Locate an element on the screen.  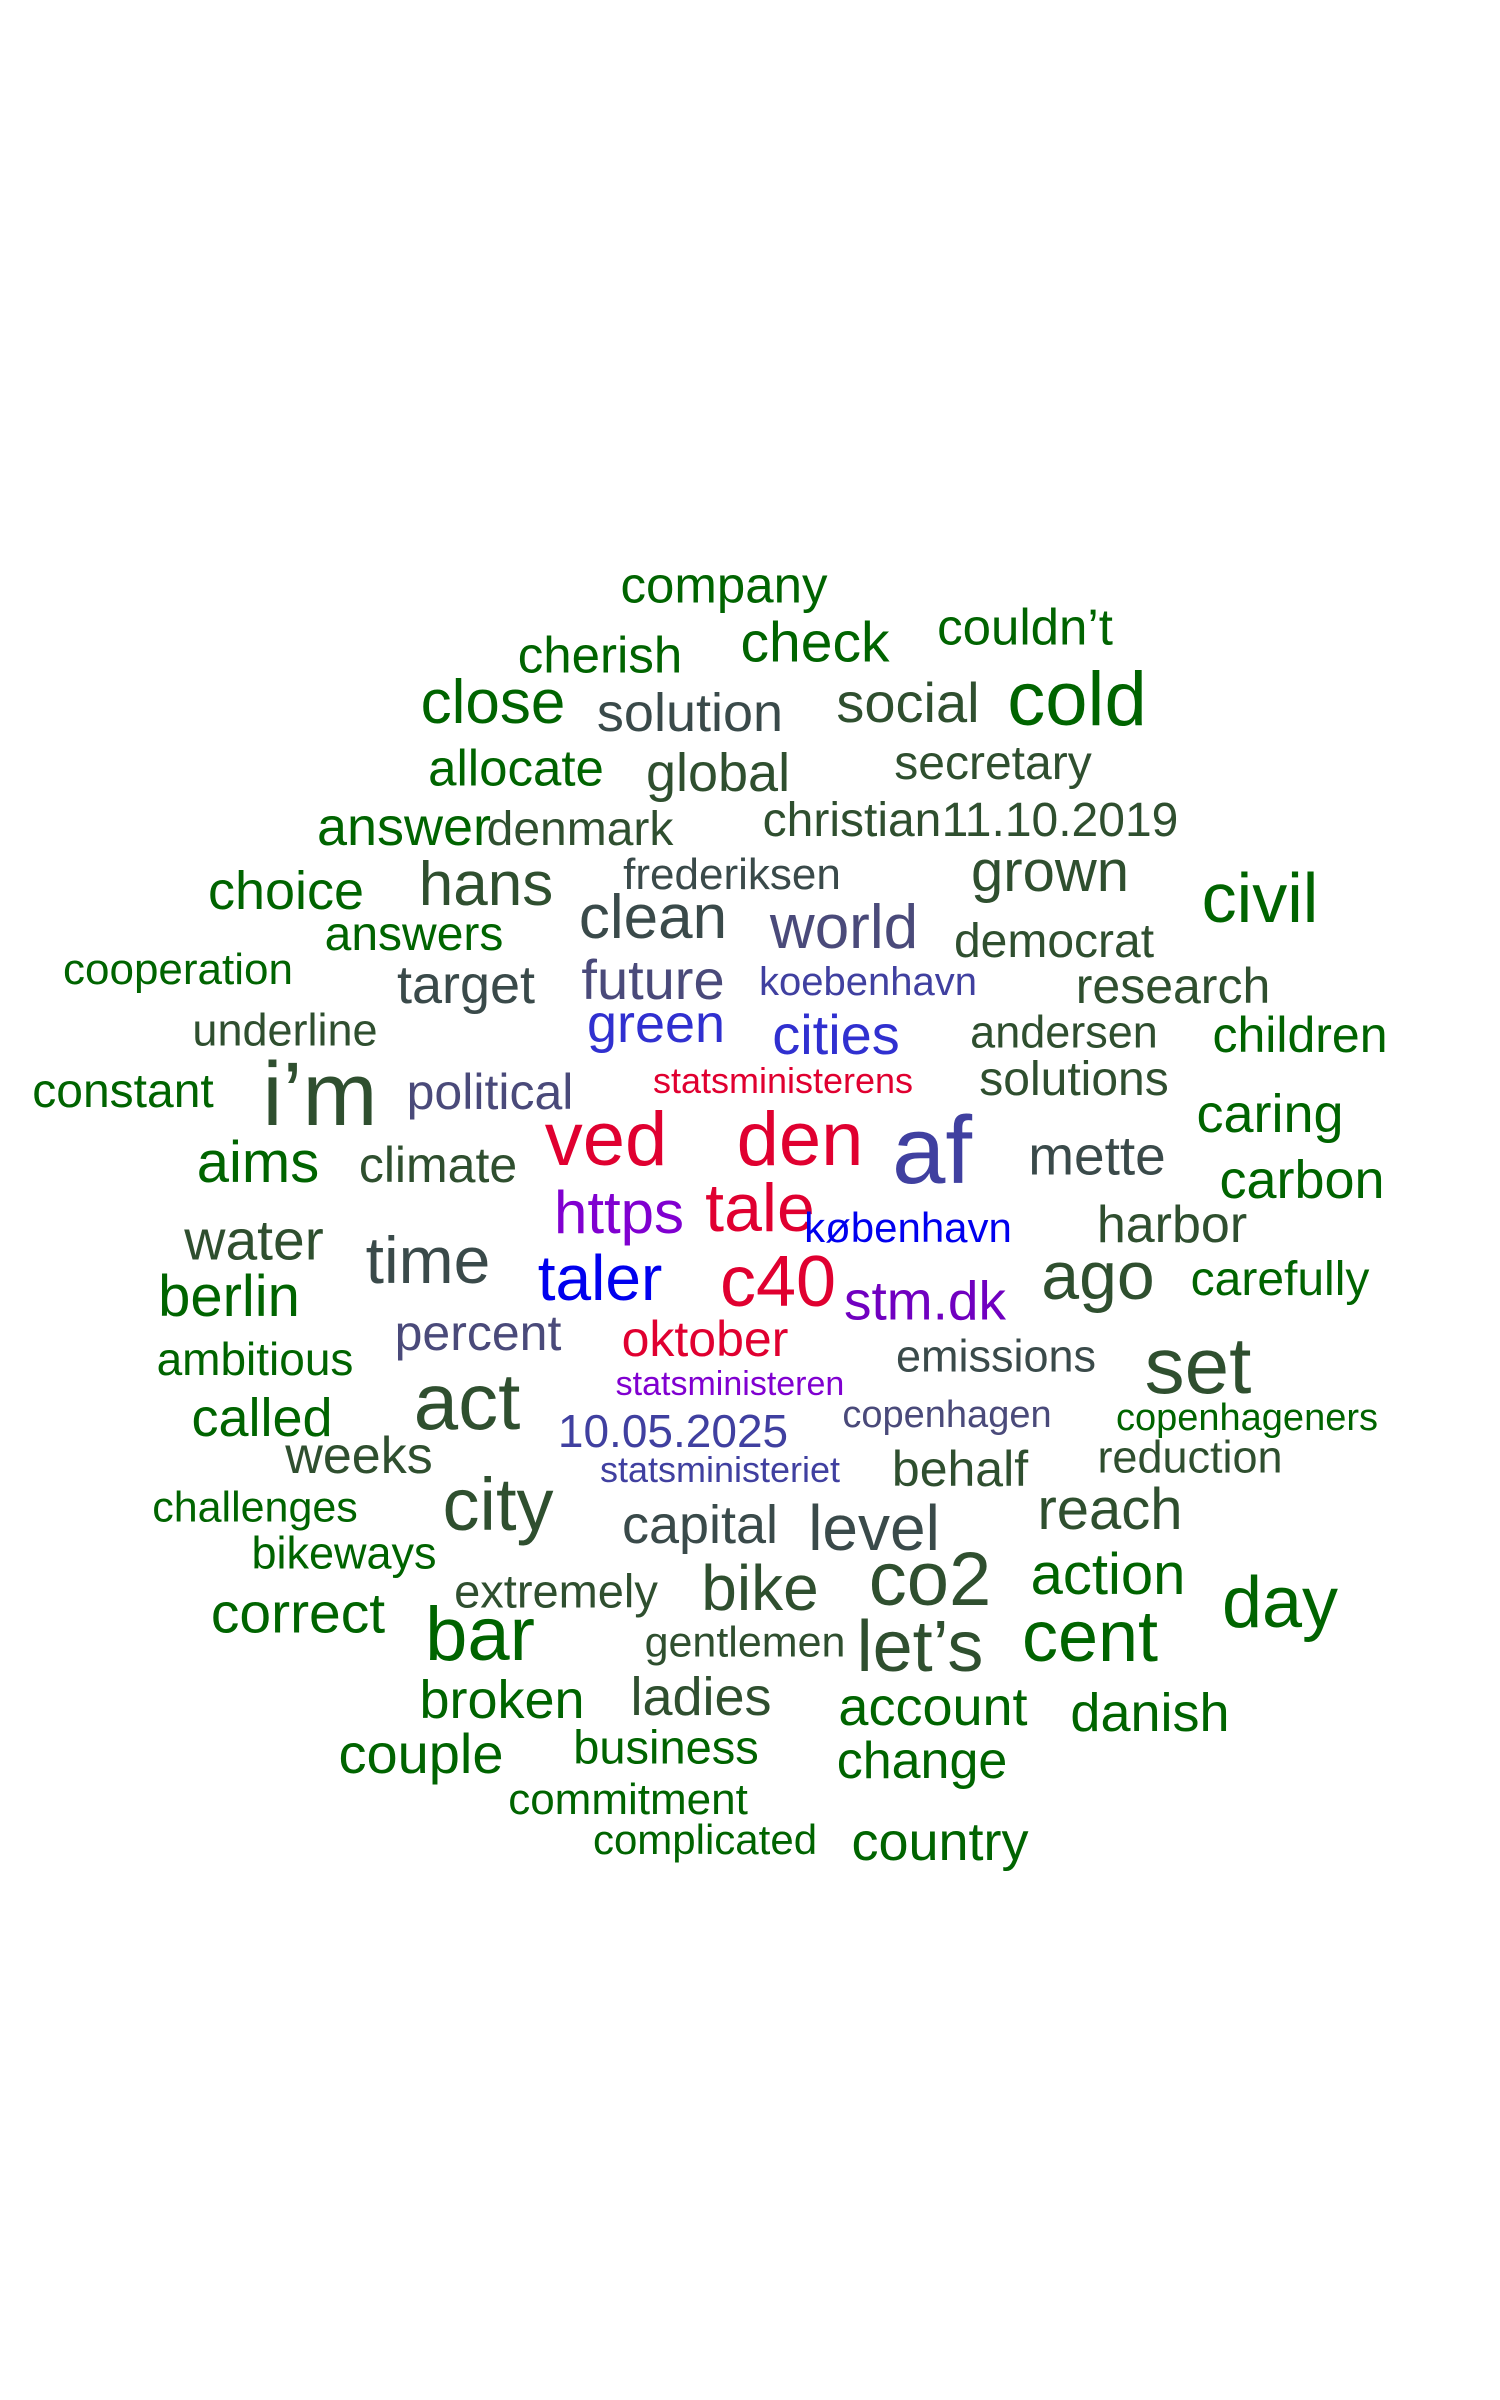
cloud-word-carbon: carbon is located at coordinates (1302, 1180).